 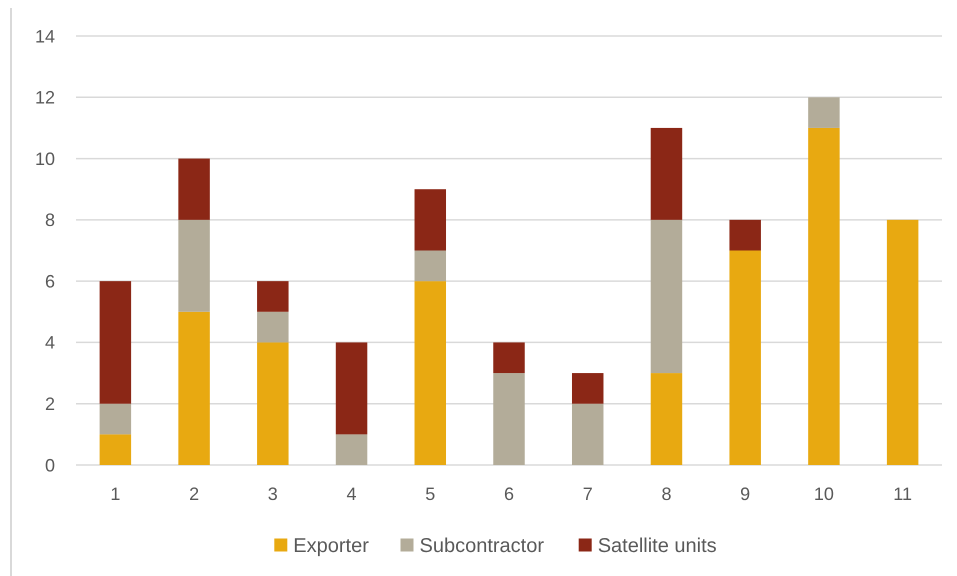 What do you see at coordinates (351, 494) in the screenshot?
I see `x-tick-label: 4` at bounding box center [351, 494].